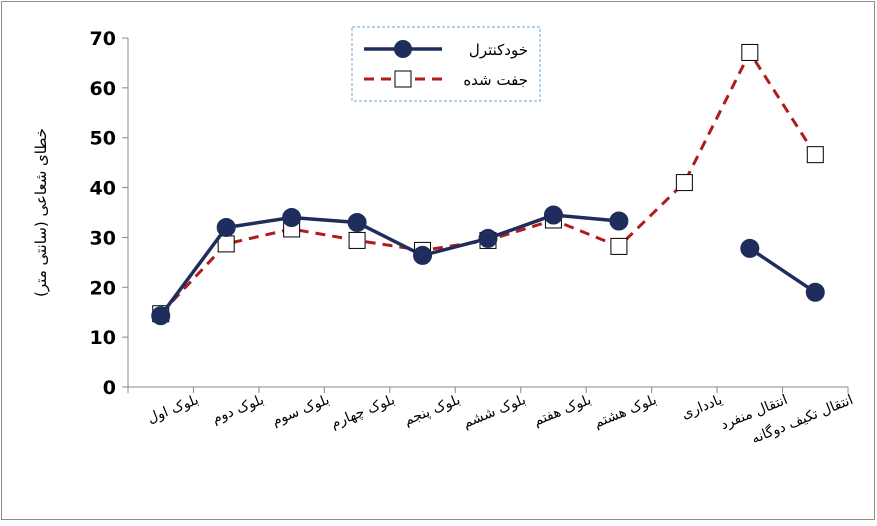  Describe the element at coordinates (103, 39) in the screenshot. I see `y-tick-label: 70` at that location.